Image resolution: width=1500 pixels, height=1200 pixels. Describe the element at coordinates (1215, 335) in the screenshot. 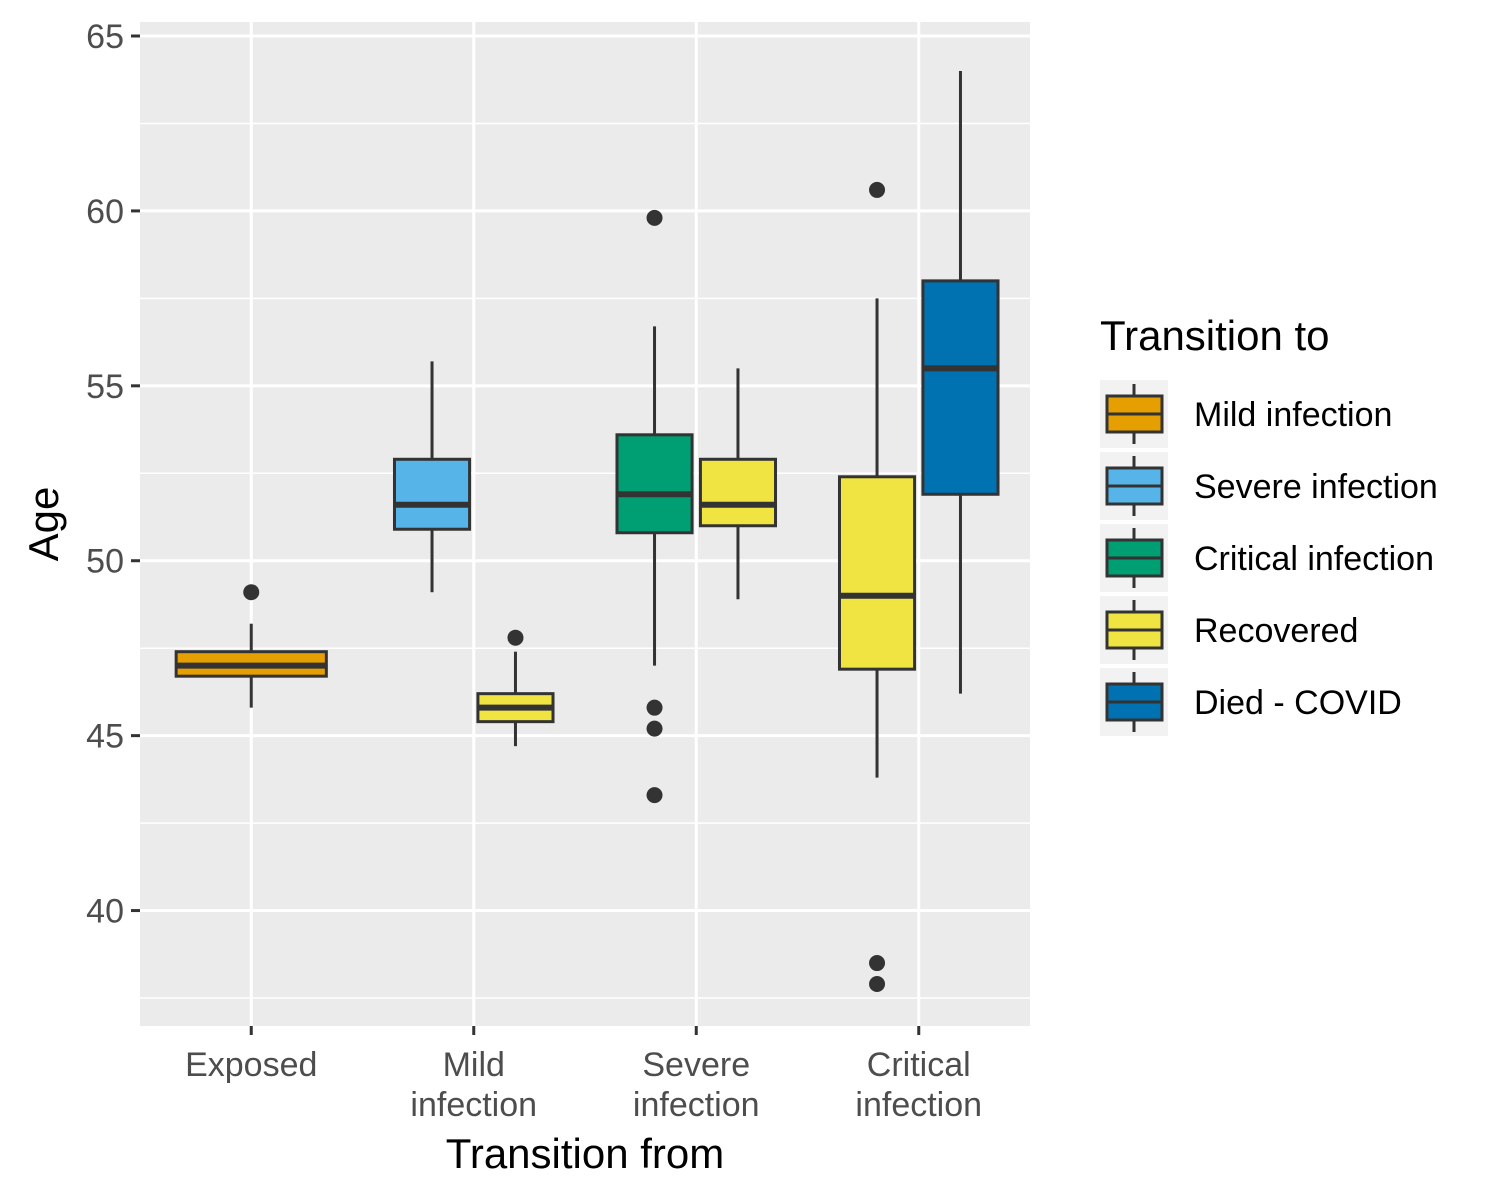

I see `legend-title: Transition to` at that location.